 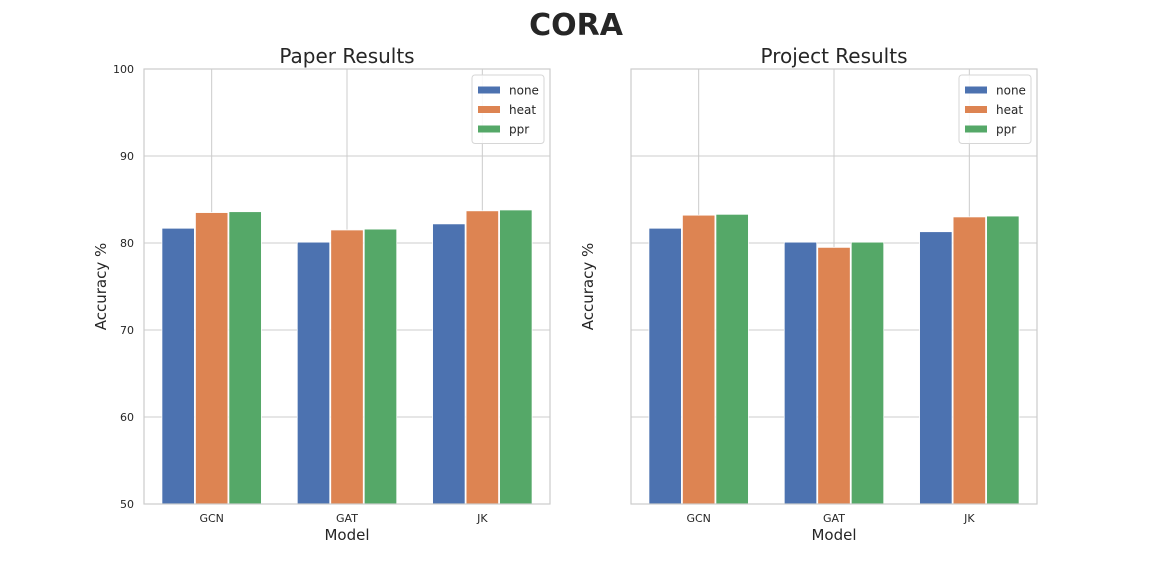 I want to click on y-tick-label-4: 90, so click(x=127, y=156).